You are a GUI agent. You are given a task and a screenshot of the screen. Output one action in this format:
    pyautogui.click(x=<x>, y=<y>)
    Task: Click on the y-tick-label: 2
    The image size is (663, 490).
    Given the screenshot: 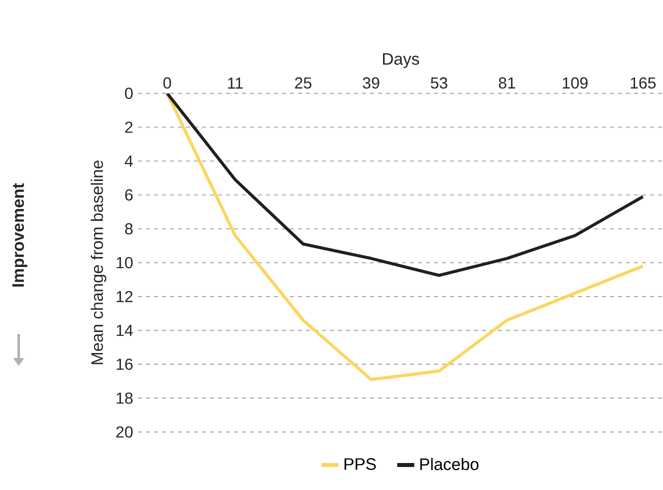 What is the action you would take?
    pyautogui.click(x=128, y=127)
    